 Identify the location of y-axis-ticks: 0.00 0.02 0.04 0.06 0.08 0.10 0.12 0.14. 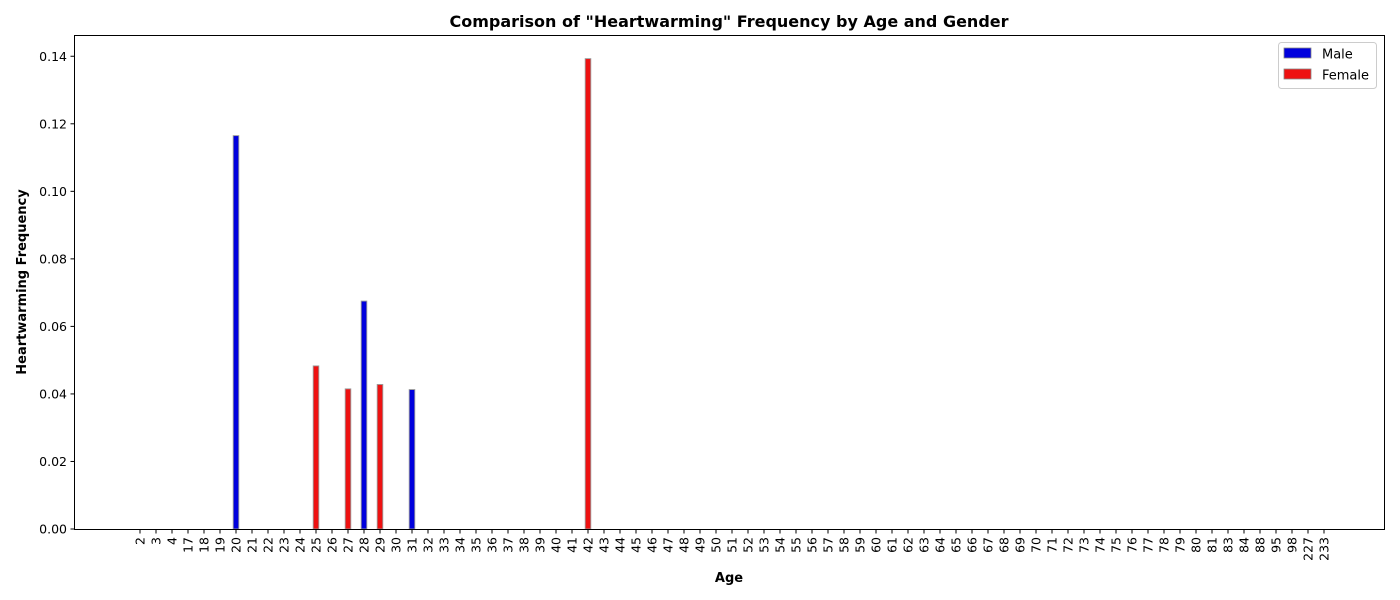
(57, 293).